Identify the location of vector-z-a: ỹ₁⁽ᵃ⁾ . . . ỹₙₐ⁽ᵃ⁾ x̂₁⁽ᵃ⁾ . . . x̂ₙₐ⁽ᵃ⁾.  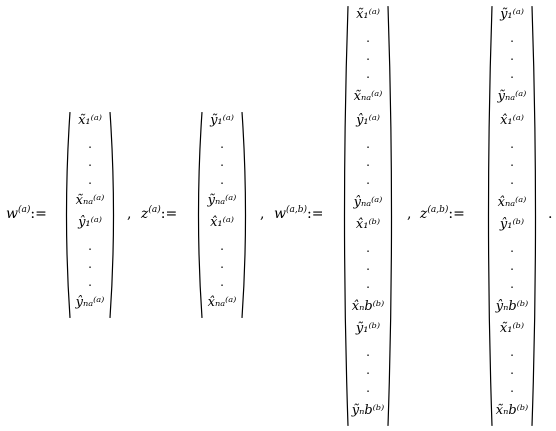
(222, 215).